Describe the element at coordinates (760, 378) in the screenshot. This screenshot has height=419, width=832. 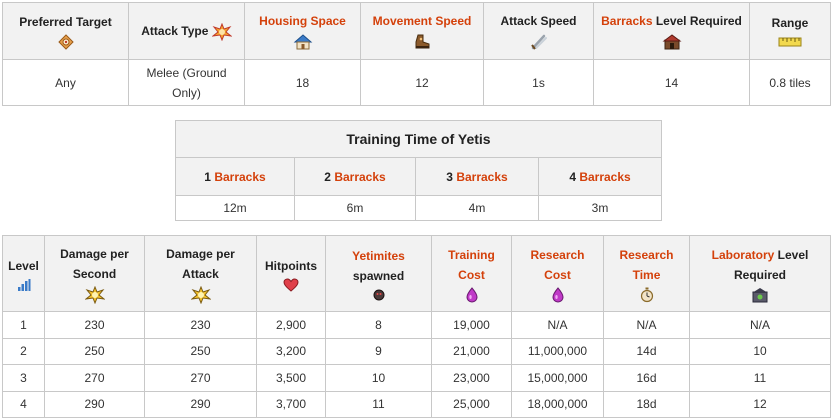
I see `lab-level-cell: 11` at that location.